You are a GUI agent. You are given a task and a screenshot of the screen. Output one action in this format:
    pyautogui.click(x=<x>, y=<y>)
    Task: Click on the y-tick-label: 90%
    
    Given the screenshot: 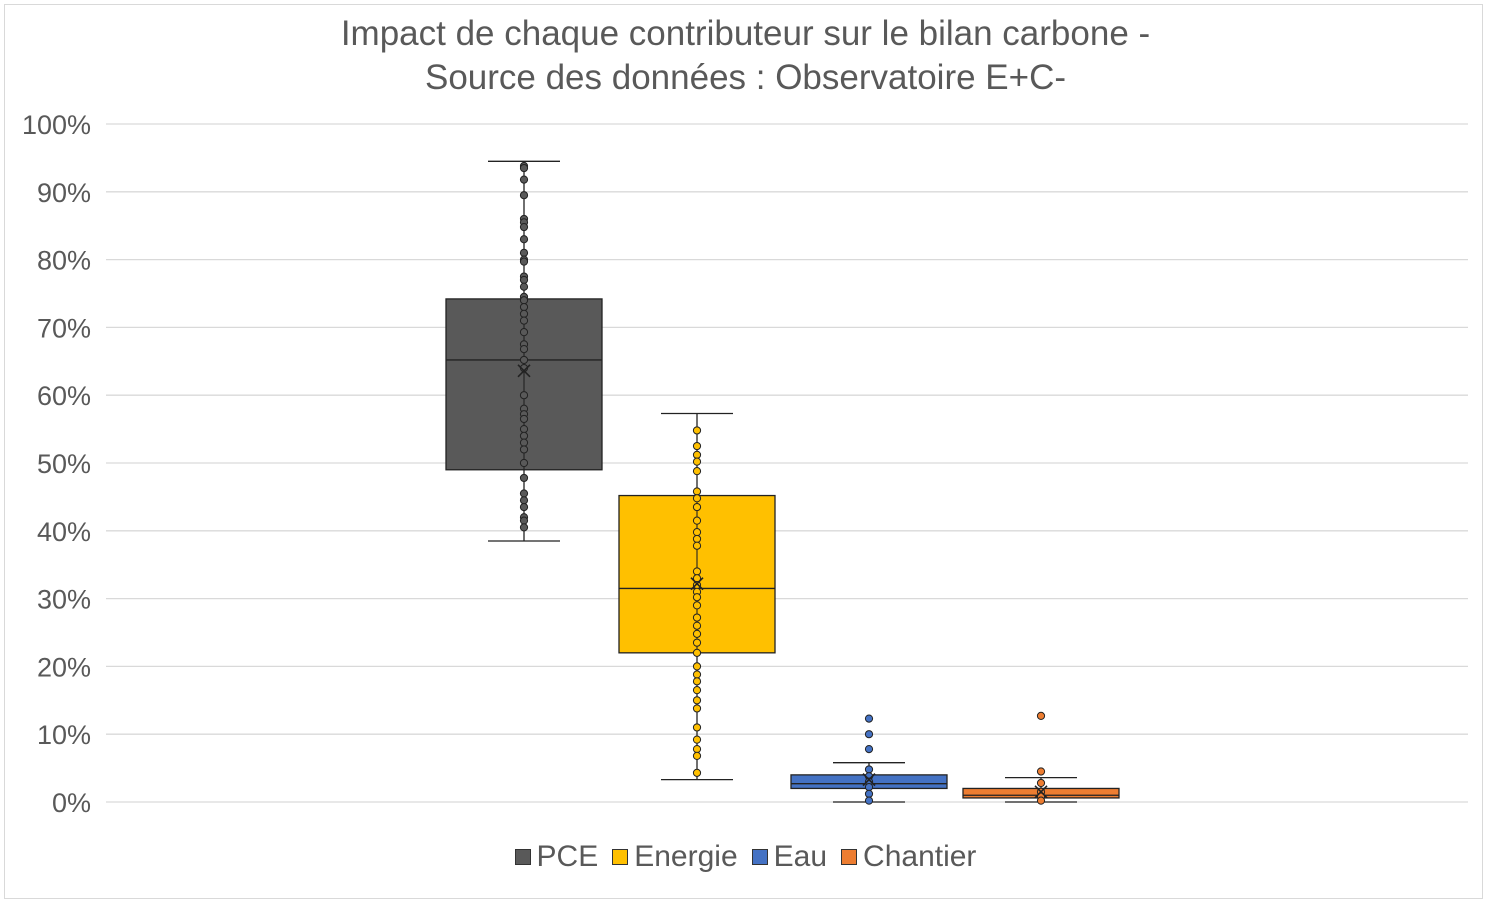 What is the action you would take?
    pyautogui.click(x=64, y=193)
    